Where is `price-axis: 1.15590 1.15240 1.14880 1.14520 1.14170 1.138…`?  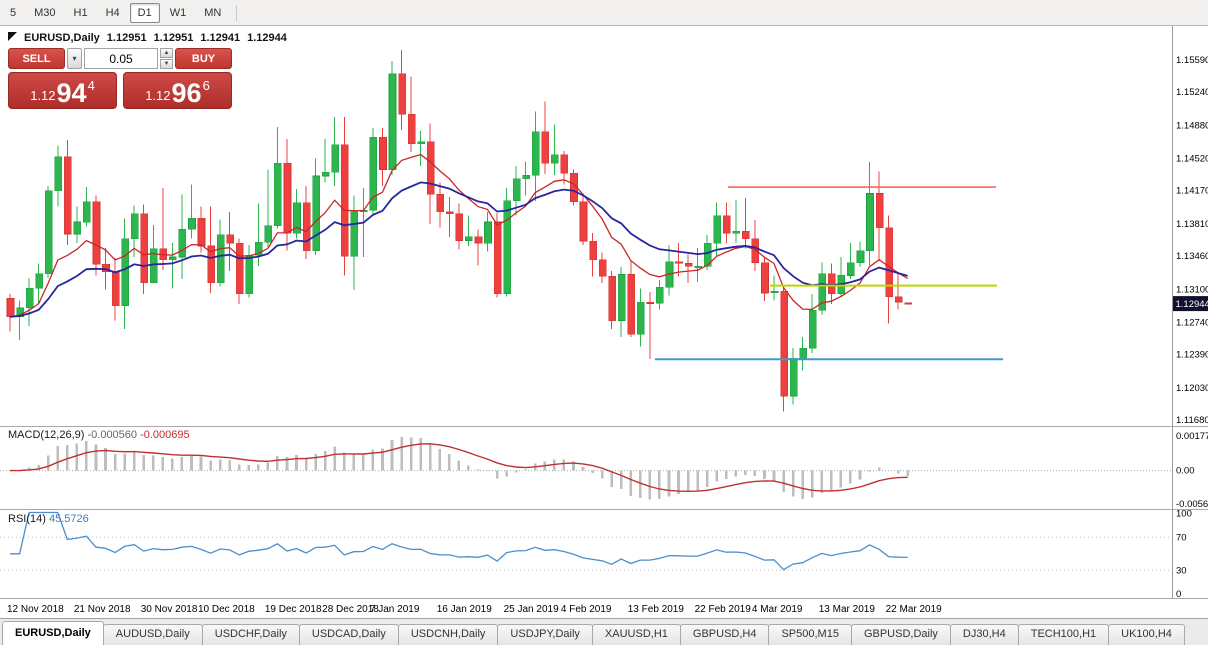
price-axis: 1.15590 1.15240 1.14880 1.14520 1.14170 1.138… is located at coordinates (1190, 240).